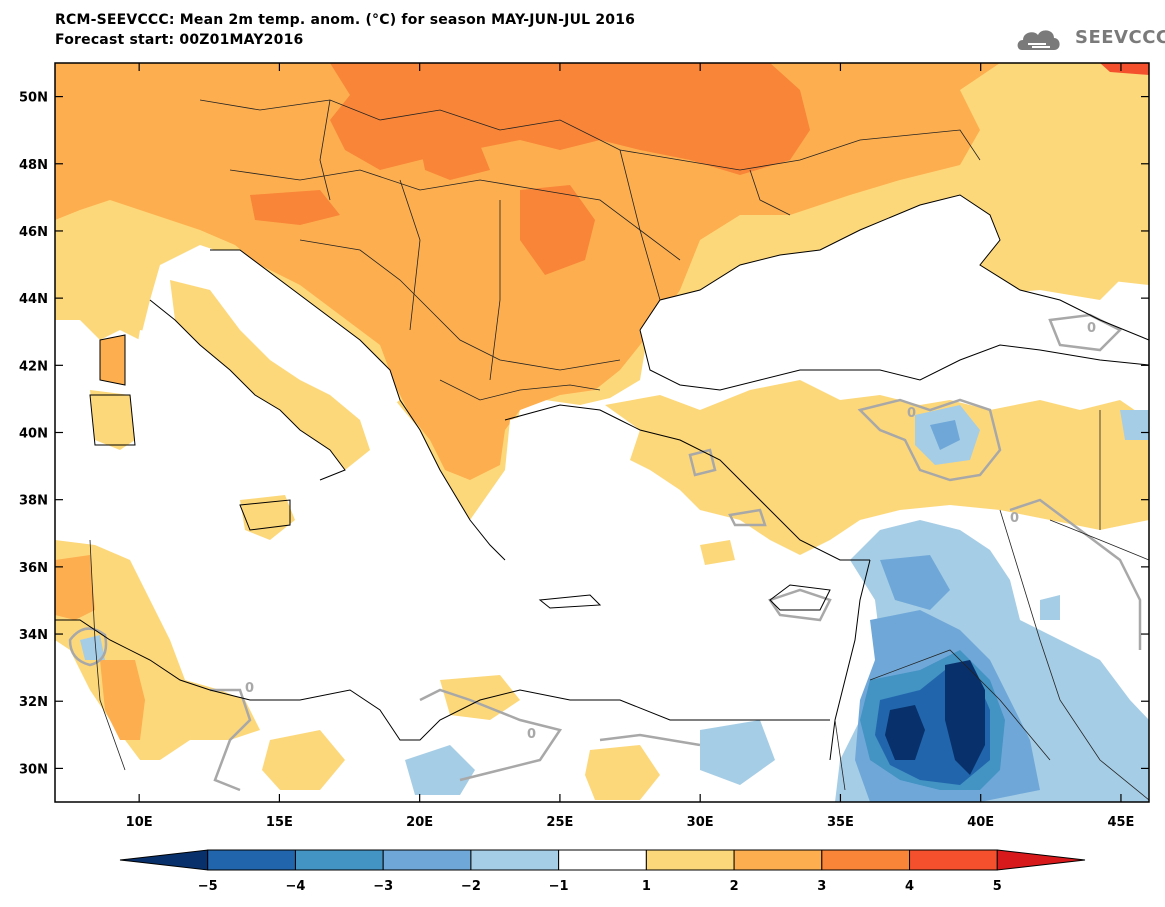 The width and height of the screenshot is (1165, 907). I want to click on colorbar-tick-label: 2, so click(734, 886).